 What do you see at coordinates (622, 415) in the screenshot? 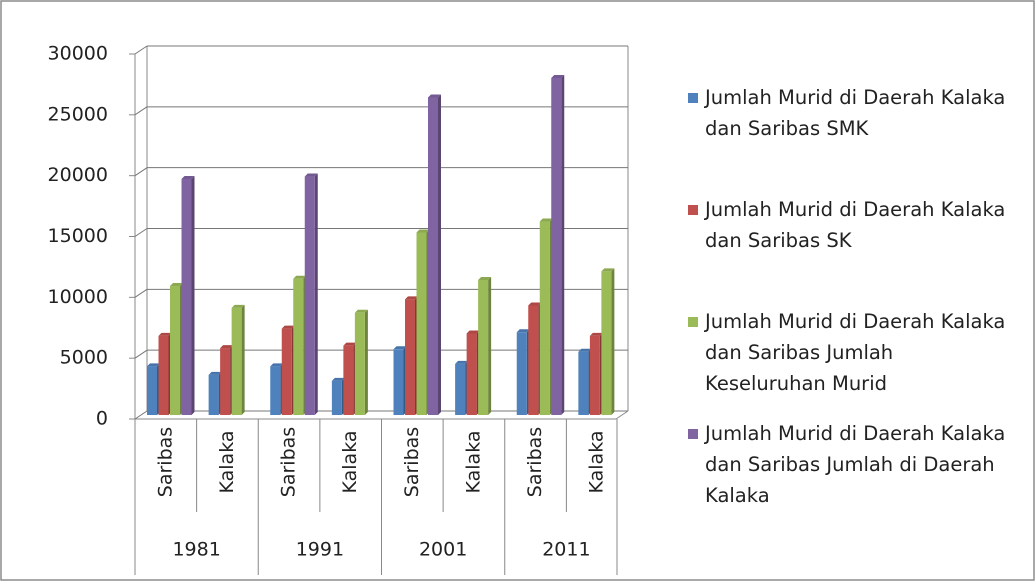
I see `floor-edge` at bounding box center [622, 415].